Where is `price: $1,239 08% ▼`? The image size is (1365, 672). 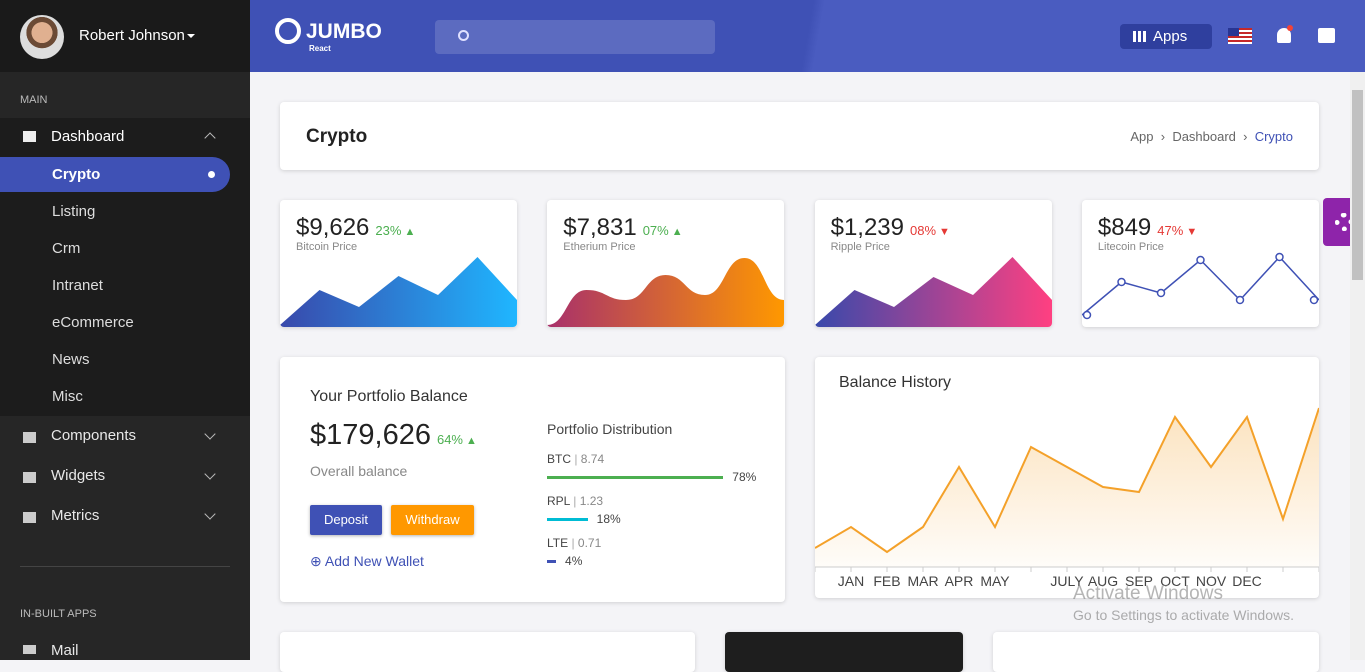
price: $1,239 08% ▼ is located at coordinates (890, 228).